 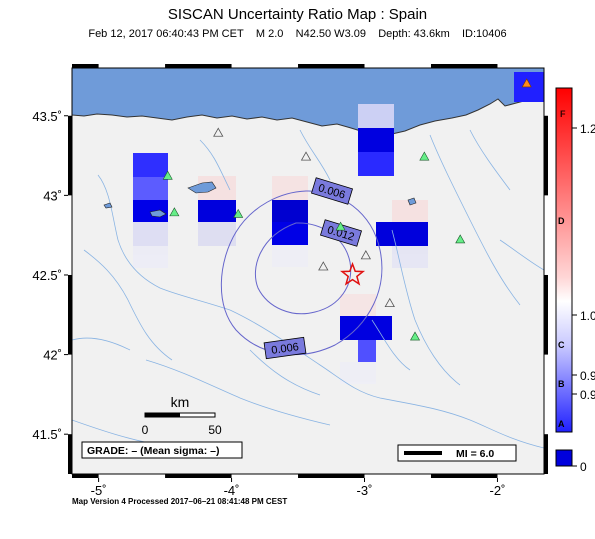 I want to click on grade-box: GRADE: – (Mean sigma: –), so click(x=162, y=450).